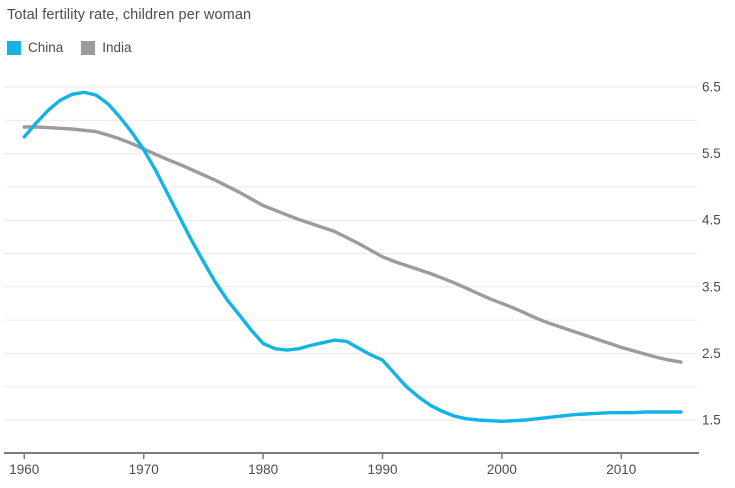 The height and width of the screenshot is (488, 735). I want to click on x-axis-label: 2010, so click(621, 469).